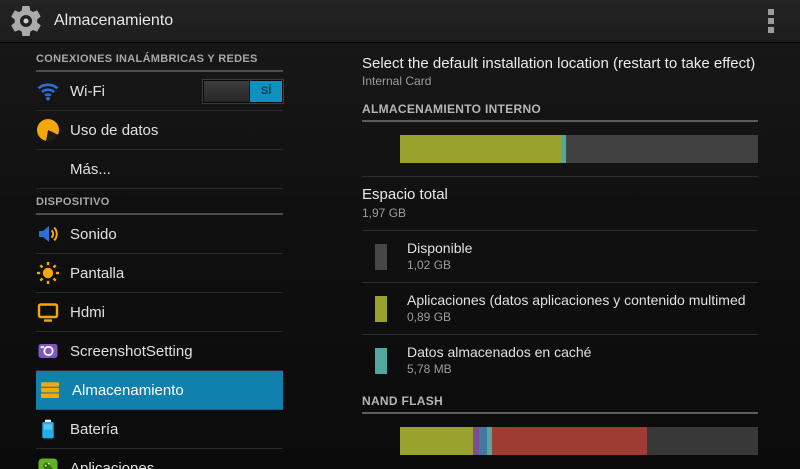 The width and height of the screenshot is (800, 469). What do you see at coordinates (560, 112) in the screenshot?
I see `section-header-internal-storage: ALMACENAMIENTO INTERNO` at bounding box center [560, 112].